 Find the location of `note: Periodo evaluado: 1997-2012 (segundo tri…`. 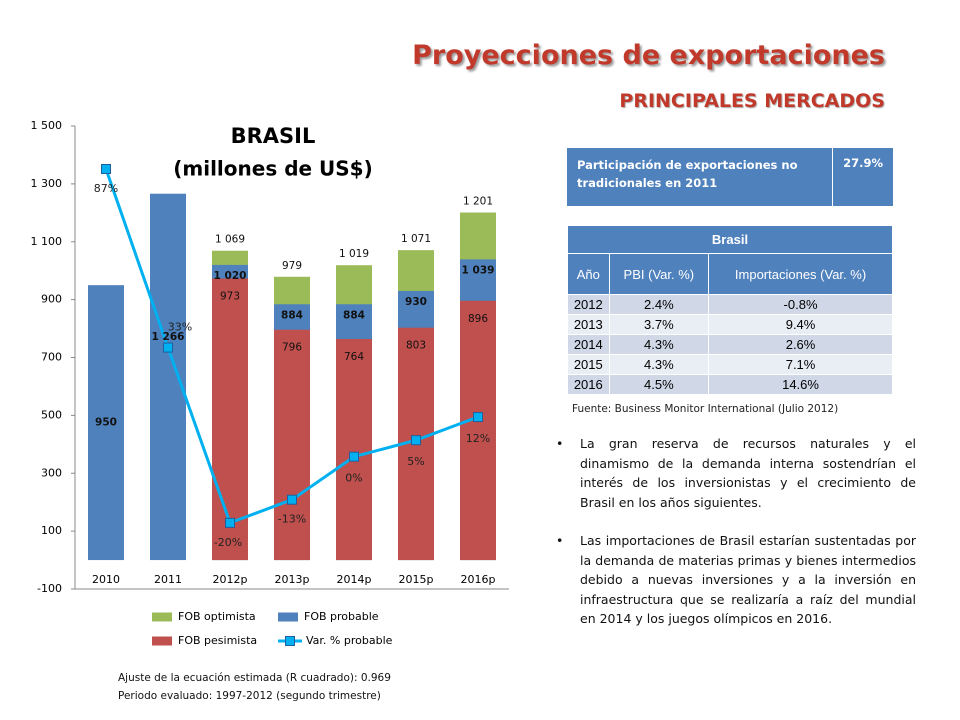

note: Periodo evaluado: 1997-2012 (segundo tri… is located at coordinates (249, 696).